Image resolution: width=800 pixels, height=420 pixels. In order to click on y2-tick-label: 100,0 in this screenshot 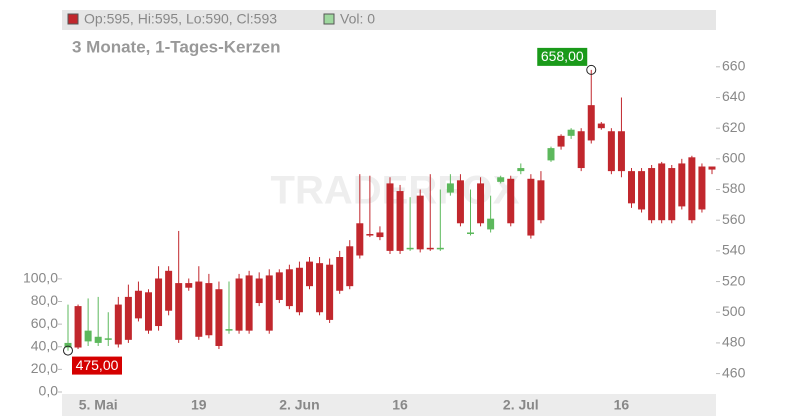, I will do `click(40, 278)`.